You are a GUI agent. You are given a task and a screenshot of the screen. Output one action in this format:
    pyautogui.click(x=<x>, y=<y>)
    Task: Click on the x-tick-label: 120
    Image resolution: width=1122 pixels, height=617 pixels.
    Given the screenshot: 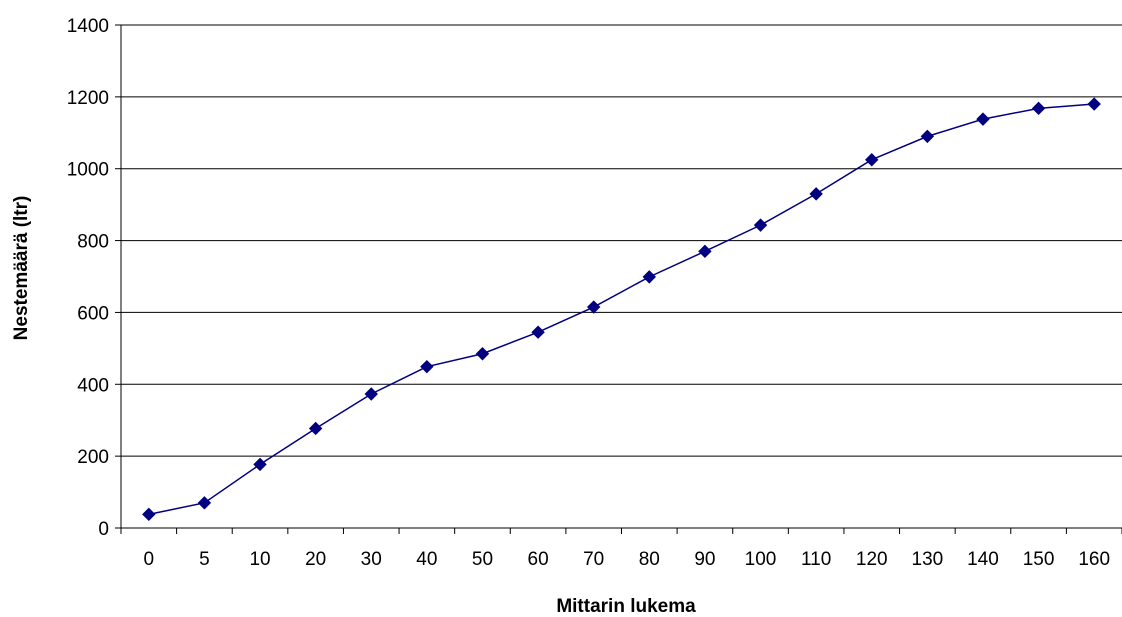 What is the action you would take?
    pyautogui.click(x=872, y=559)
    